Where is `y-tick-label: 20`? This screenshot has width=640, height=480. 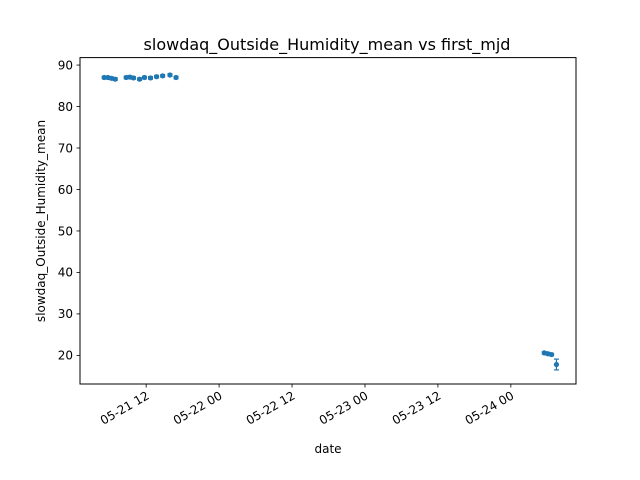 y-tick-label: 20 is located at coordinates (65, 356).